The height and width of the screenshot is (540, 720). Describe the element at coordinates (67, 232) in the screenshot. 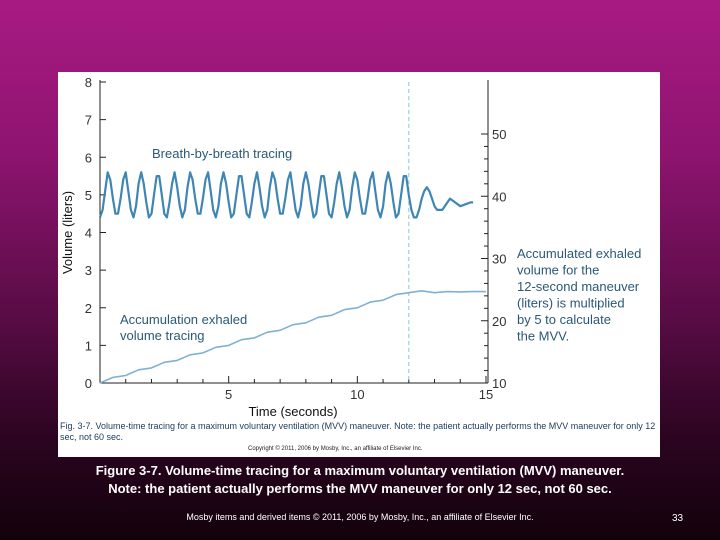

I see `y-axis-title: Volume (liters)` at that location.